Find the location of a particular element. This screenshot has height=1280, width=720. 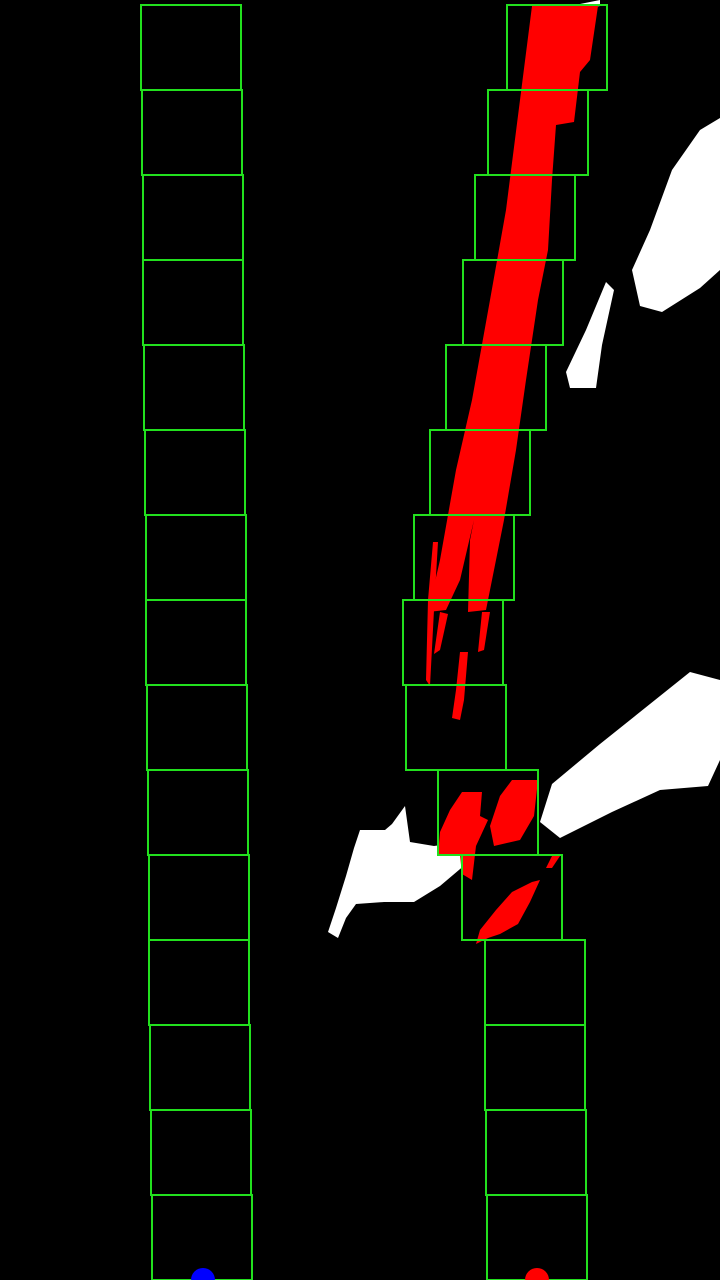

lane-pixel-main-stroke is located at coordinates (513, 309).